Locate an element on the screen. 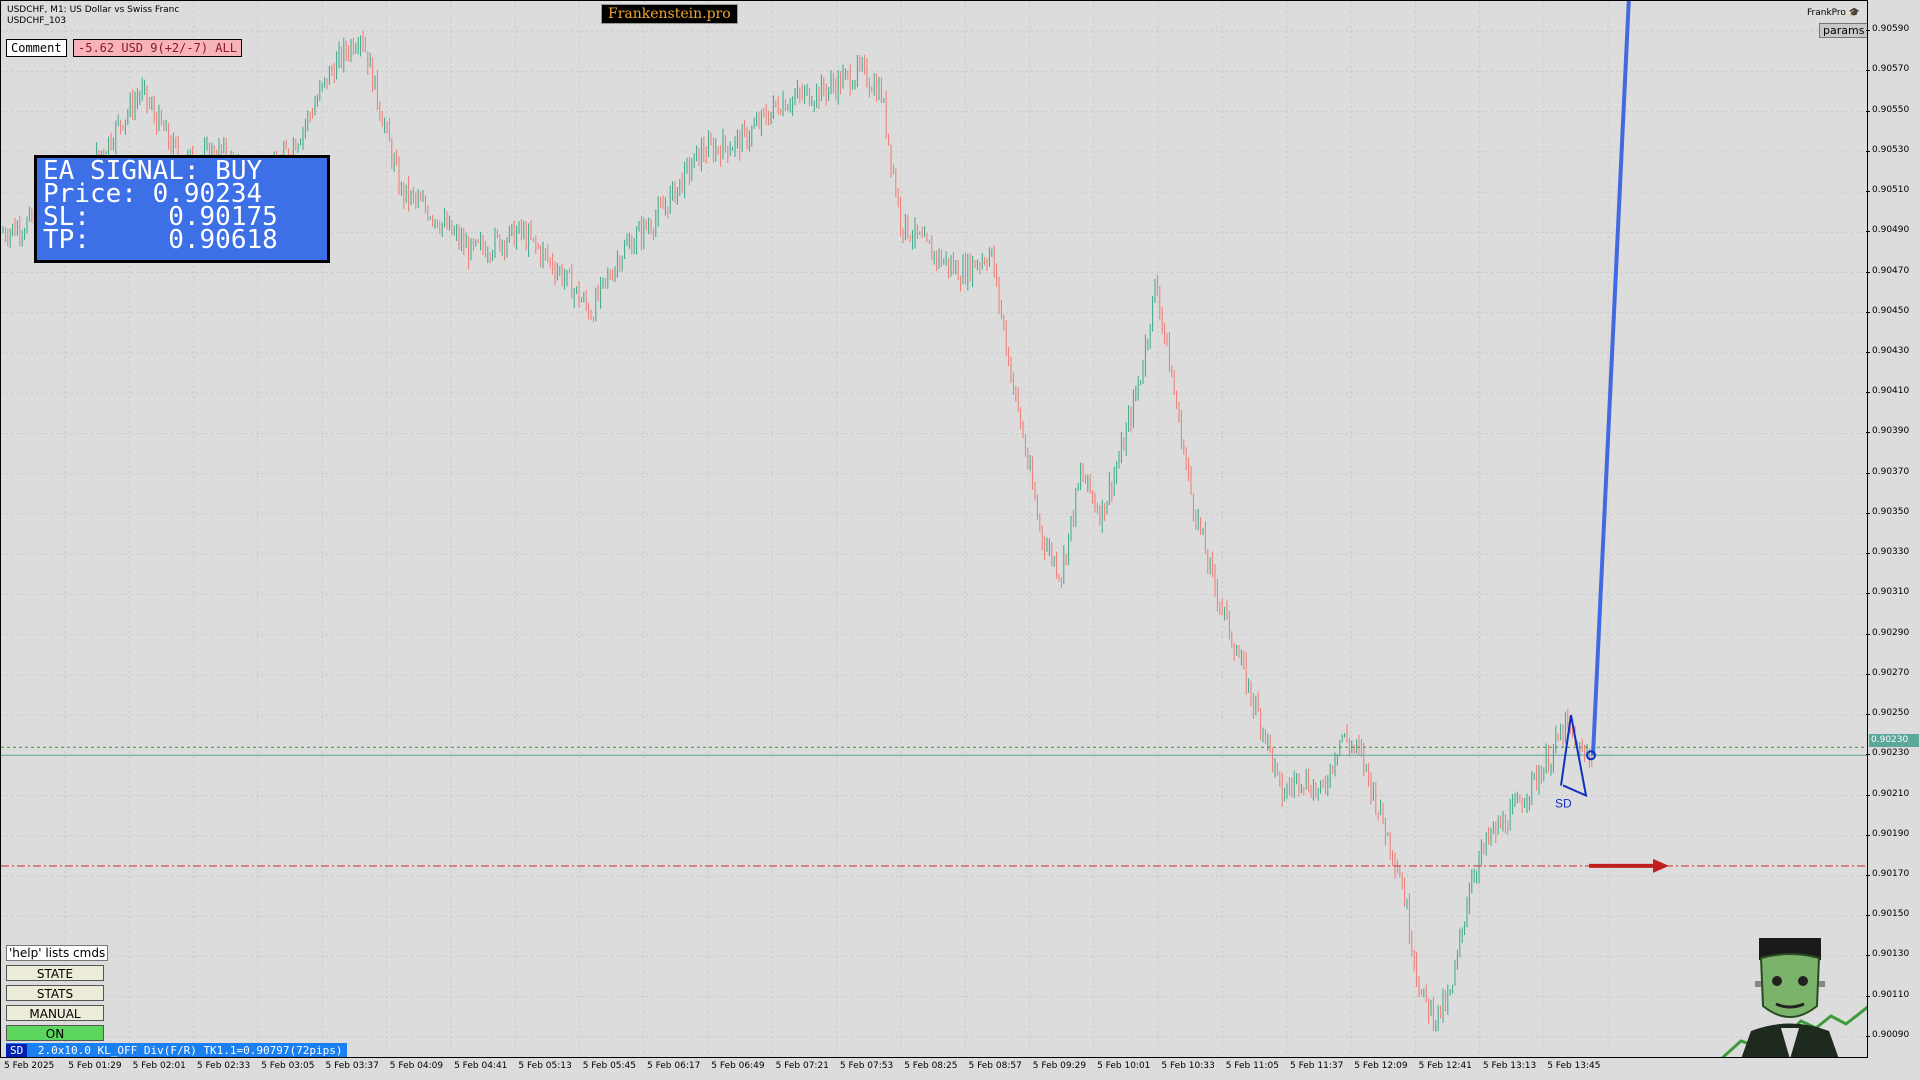  time-tick-label: 5 Feb 08:57 is located at coordinates (995, 1066).